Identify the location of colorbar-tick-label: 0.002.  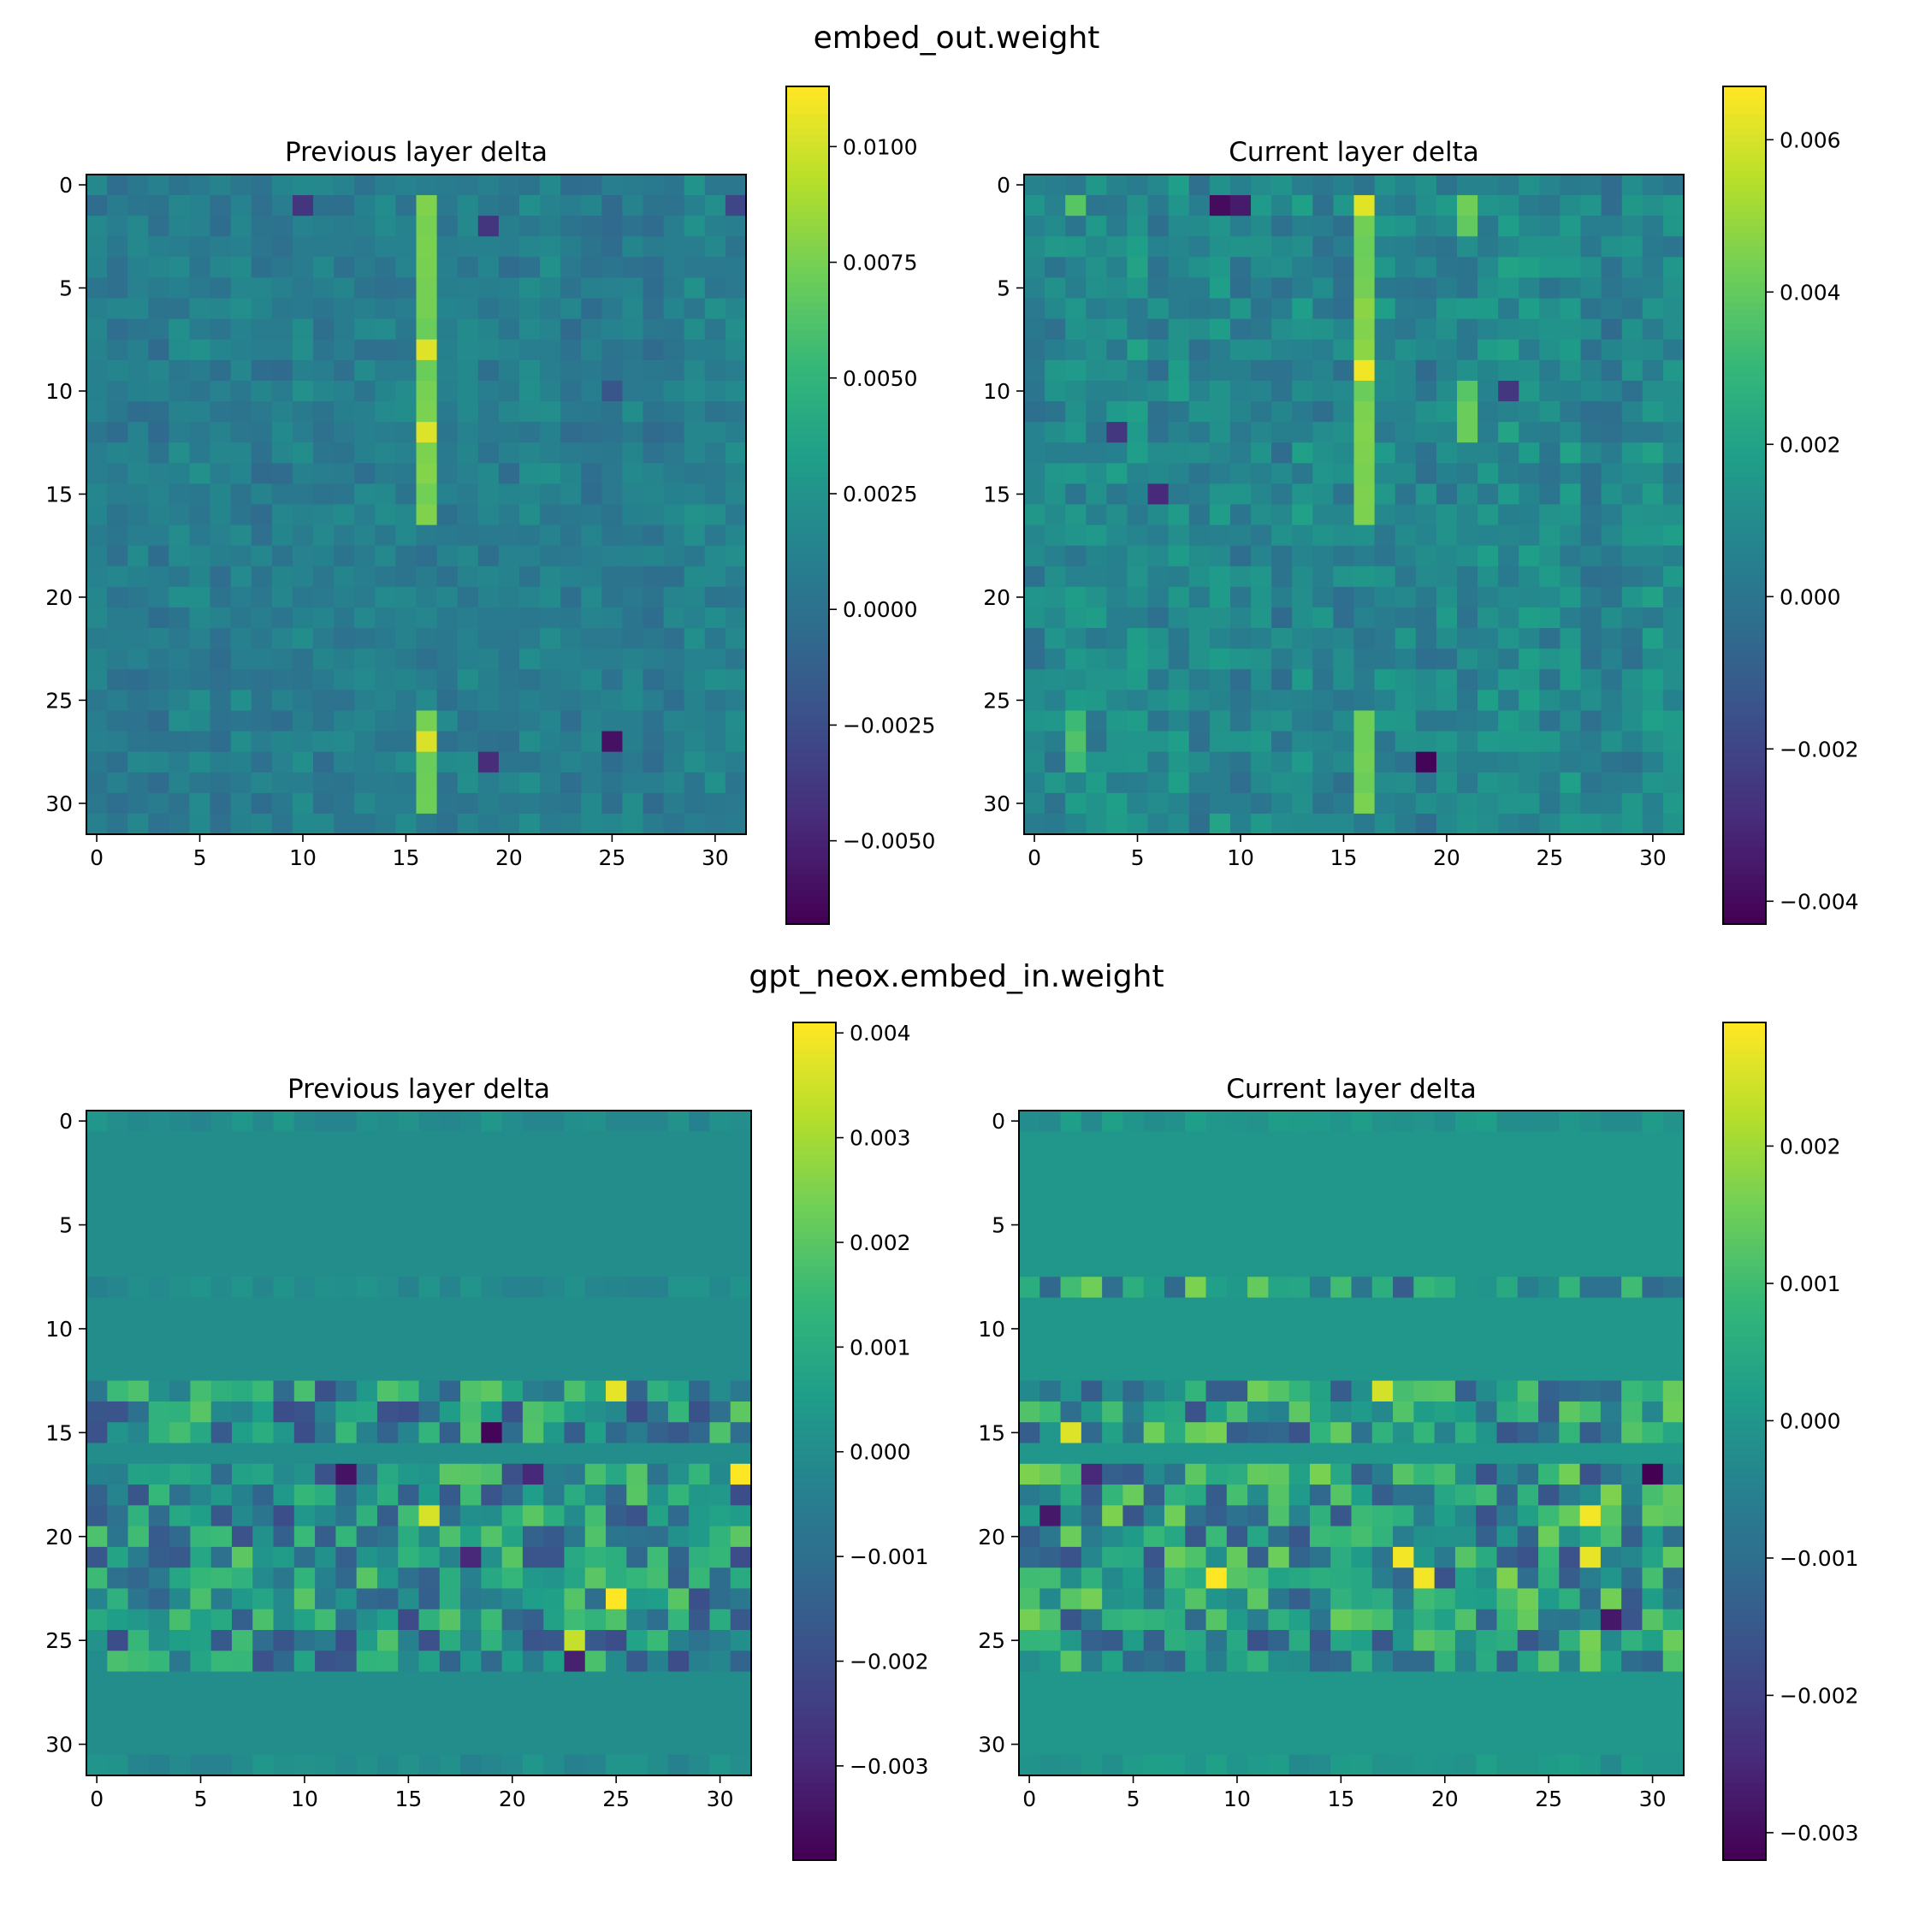
(1810, 444).